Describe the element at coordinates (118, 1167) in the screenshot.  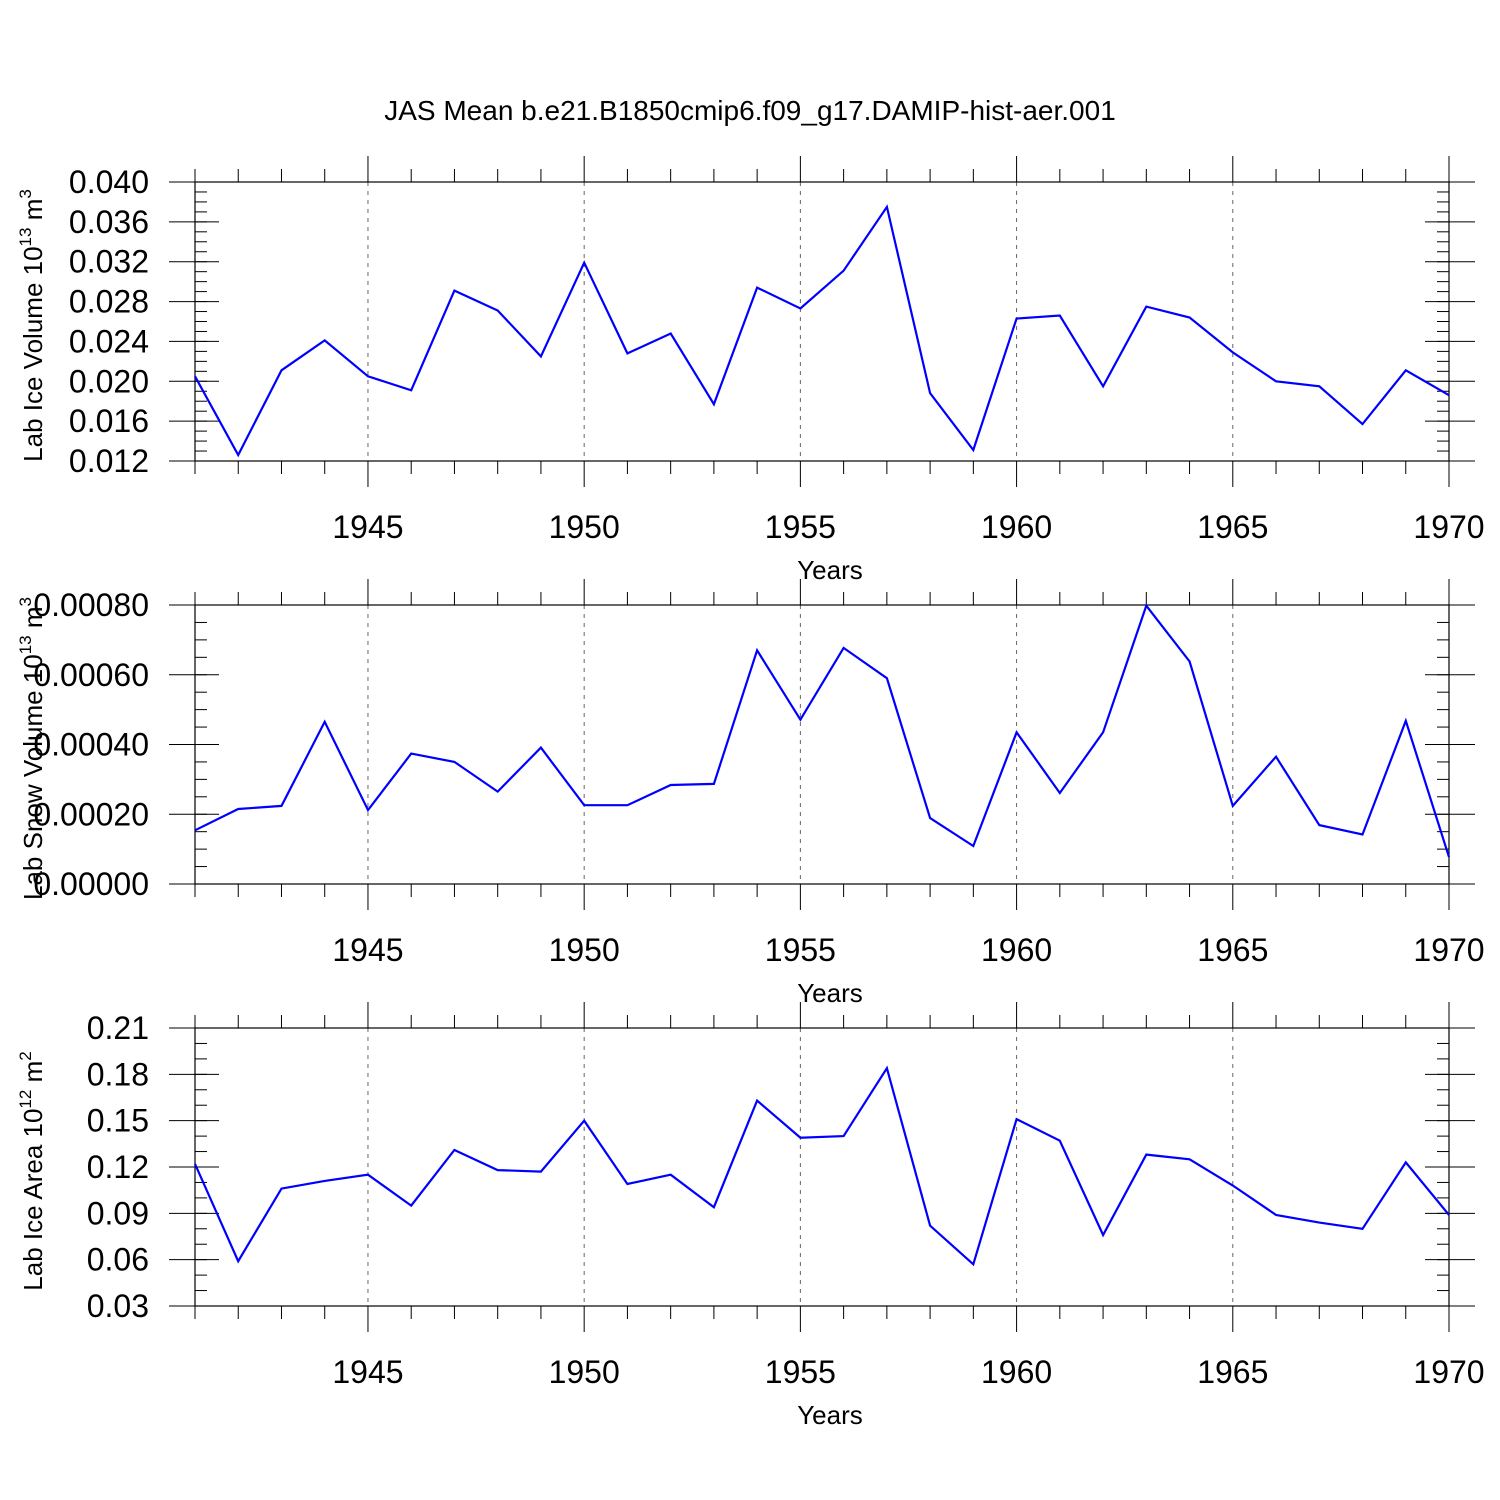
I see `y-tick-label: 0.12` at that location.